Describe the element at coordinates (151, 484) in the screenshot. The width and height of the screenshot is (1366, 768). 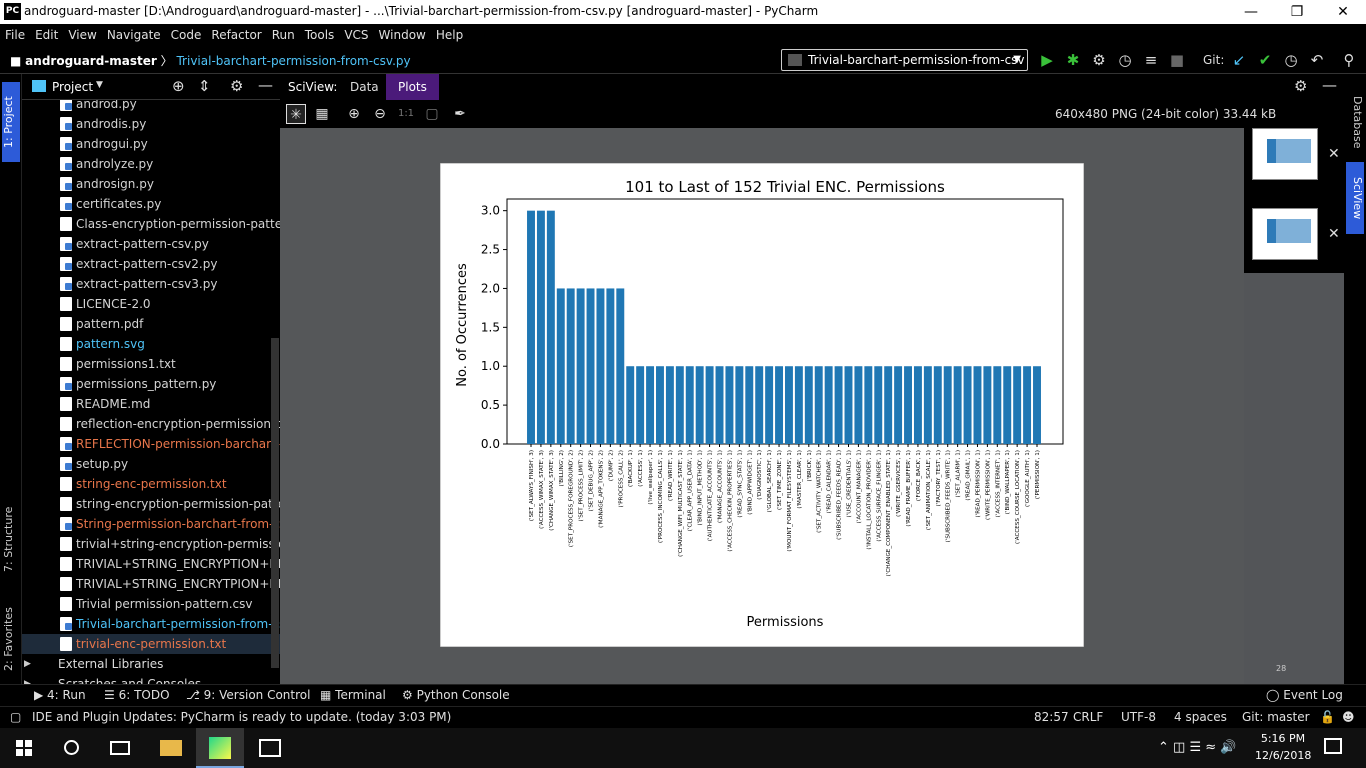
I see `tree-file-item: string-enc-permission.txt` at that location.